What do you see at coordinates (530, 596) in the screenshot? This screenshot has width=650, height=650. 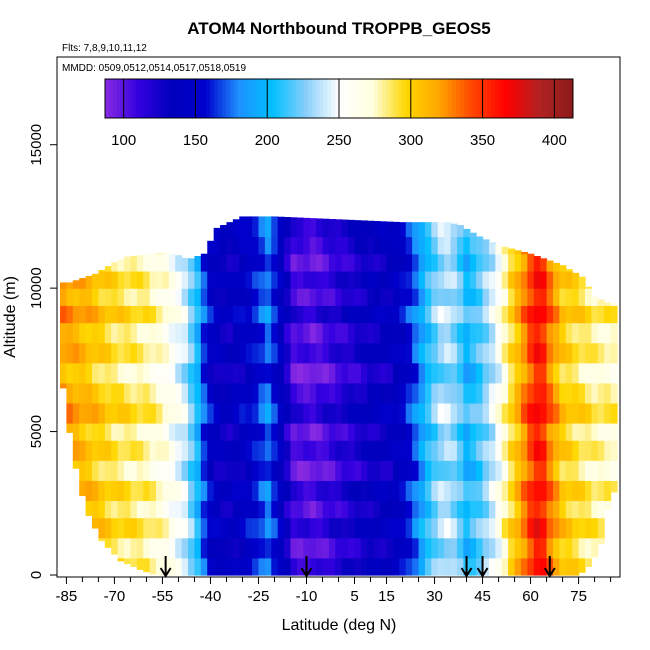 I see `x-tick-label: 60` at bounding box center [530, 596].